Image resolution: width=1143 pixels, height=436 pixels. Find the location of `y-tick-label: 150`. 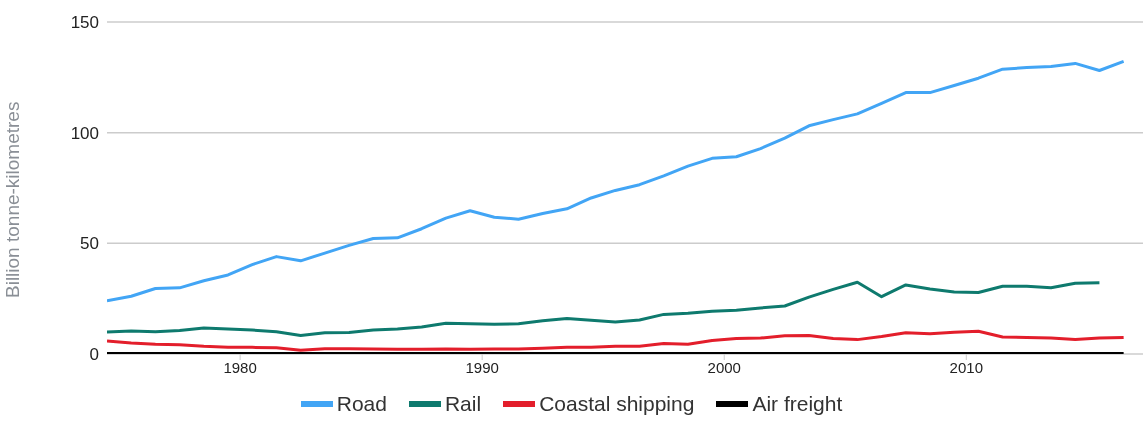

y-tick-label: 150 is located at coordinates (84, 23).